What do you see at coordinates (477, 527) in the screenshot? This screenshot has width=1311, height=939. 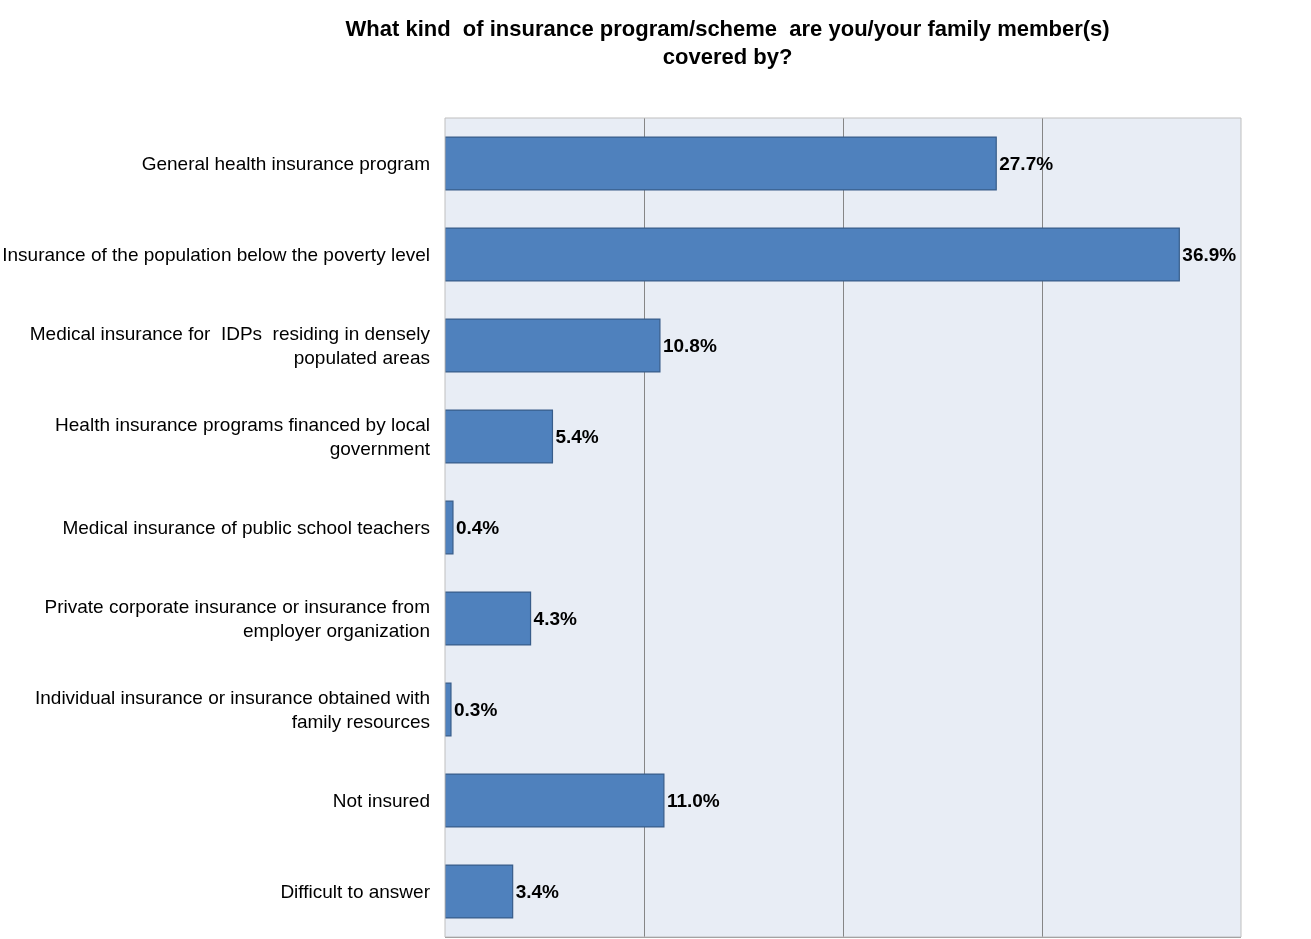 I see `data-label: 0.4%` at bounding box center [477, 527].